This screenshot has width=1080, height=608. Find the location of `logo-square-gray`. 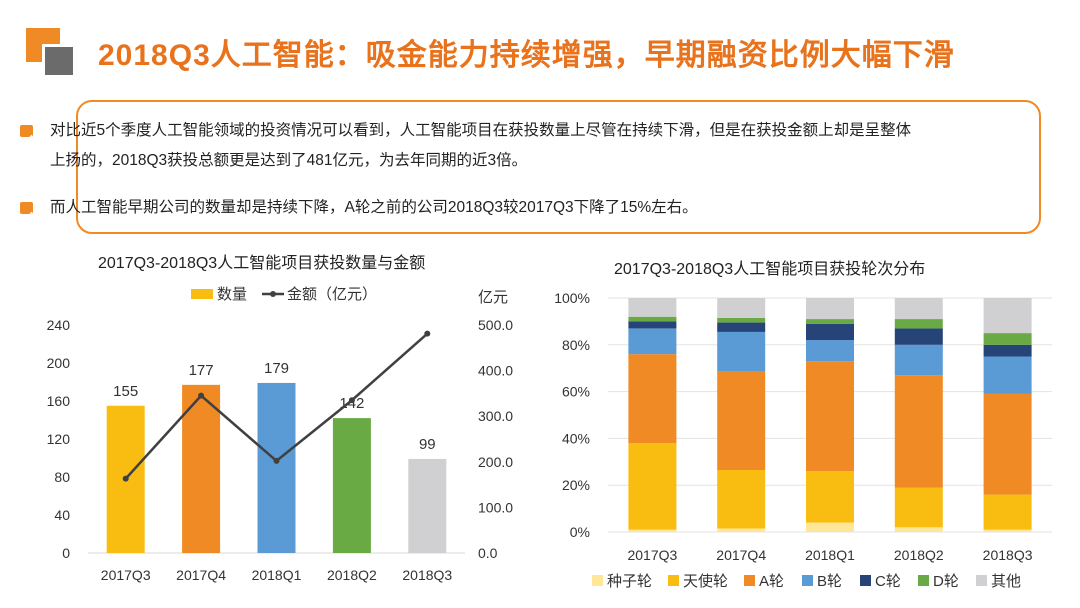

logo-square-gray is located at coordinates (59, 61).